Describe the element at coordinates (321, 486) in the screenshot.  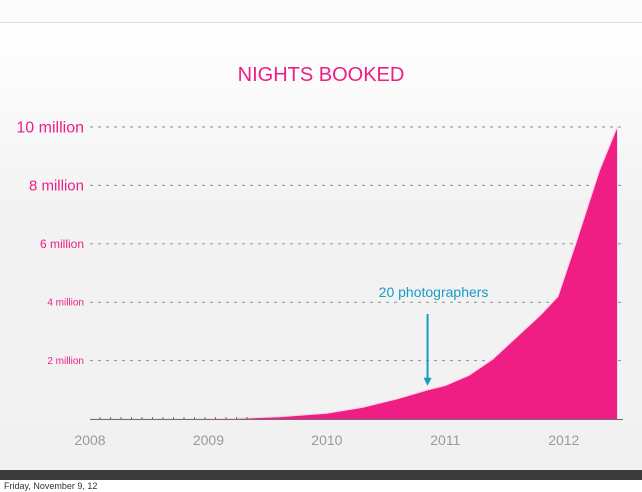
I see `footer` at that location.